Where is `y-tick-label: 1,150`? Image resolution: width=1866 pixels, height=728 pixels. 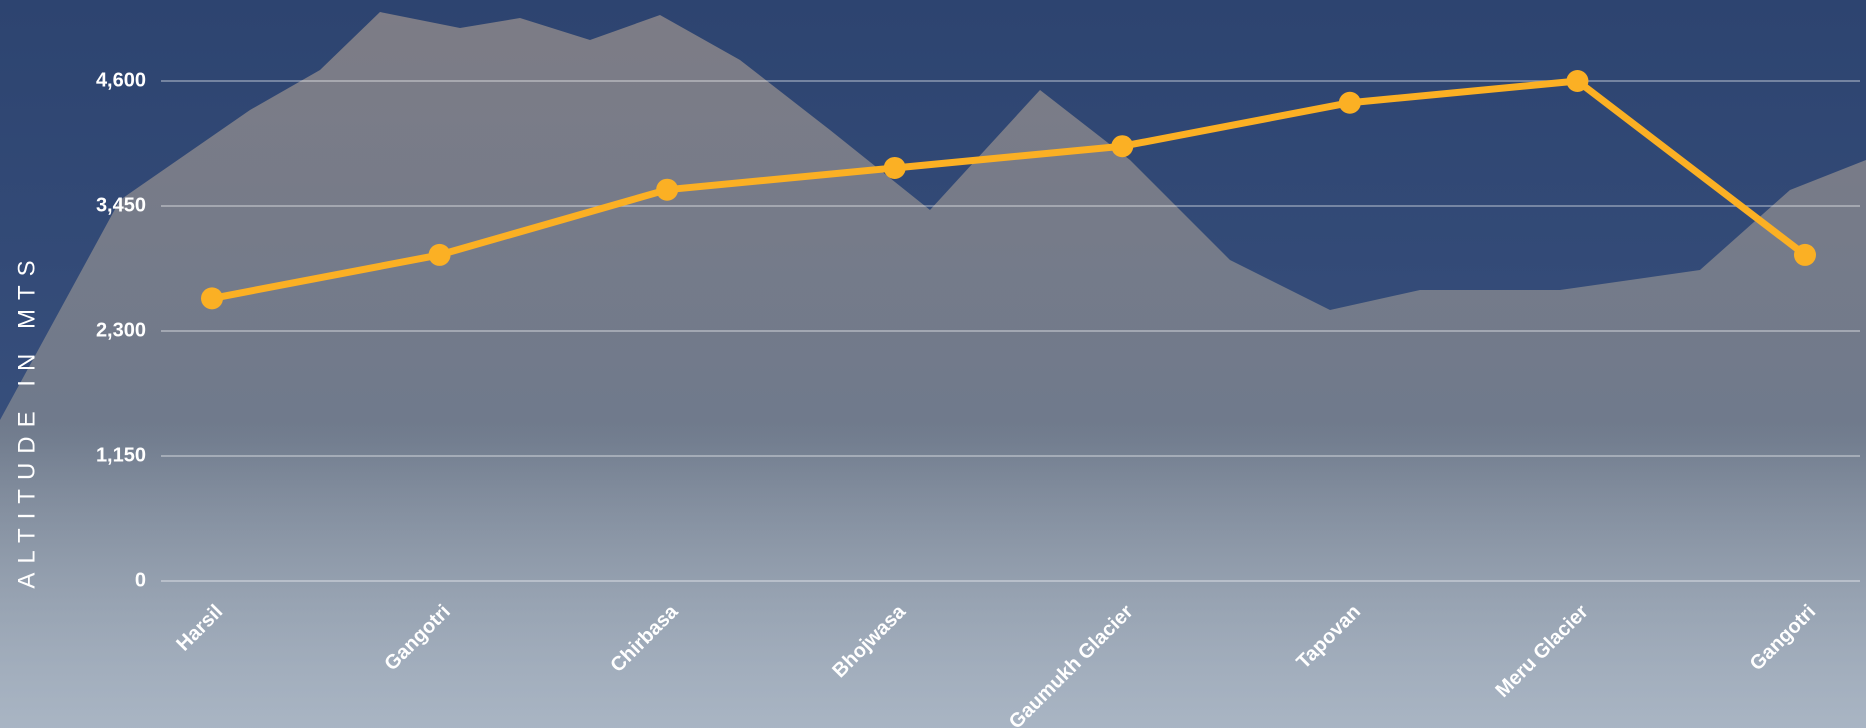
y-tick-label: 1,150 is located at coordinates (121, 455).